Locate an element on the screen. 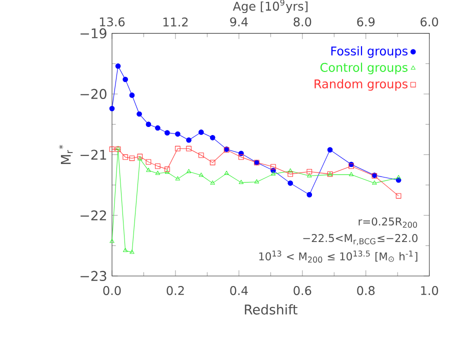  text: 6.9 is located at coordinates (366, 21).